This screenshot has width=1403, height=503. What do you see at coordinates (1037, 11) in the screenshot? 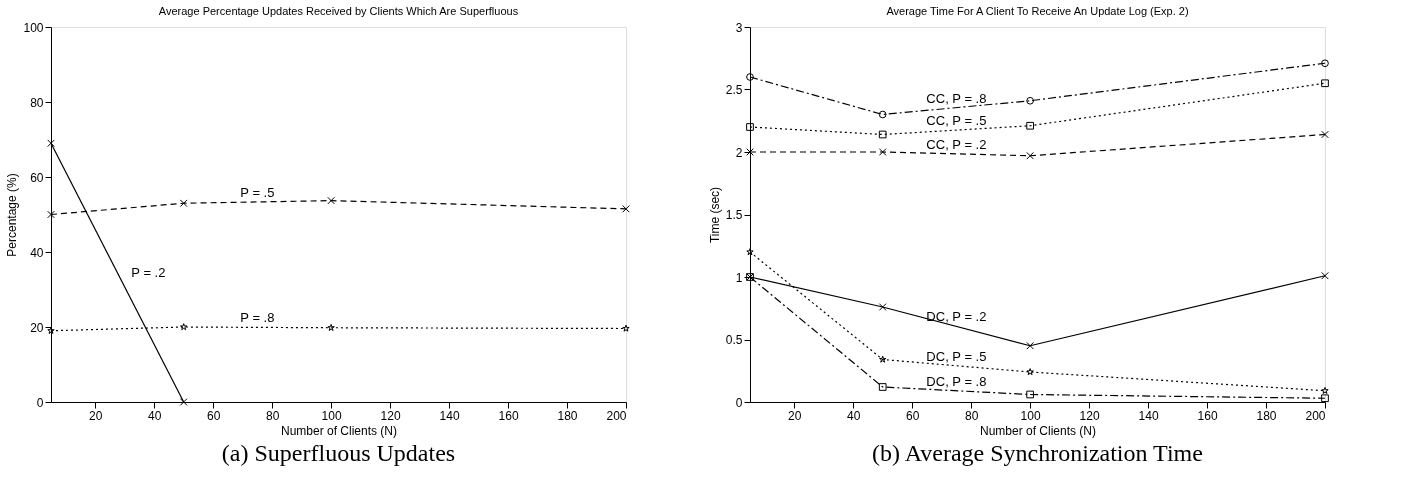
I see `chart-title: Average Time For A Client To Receive An Update Log (Exp. 2)` at bounding box center [1037, 11].